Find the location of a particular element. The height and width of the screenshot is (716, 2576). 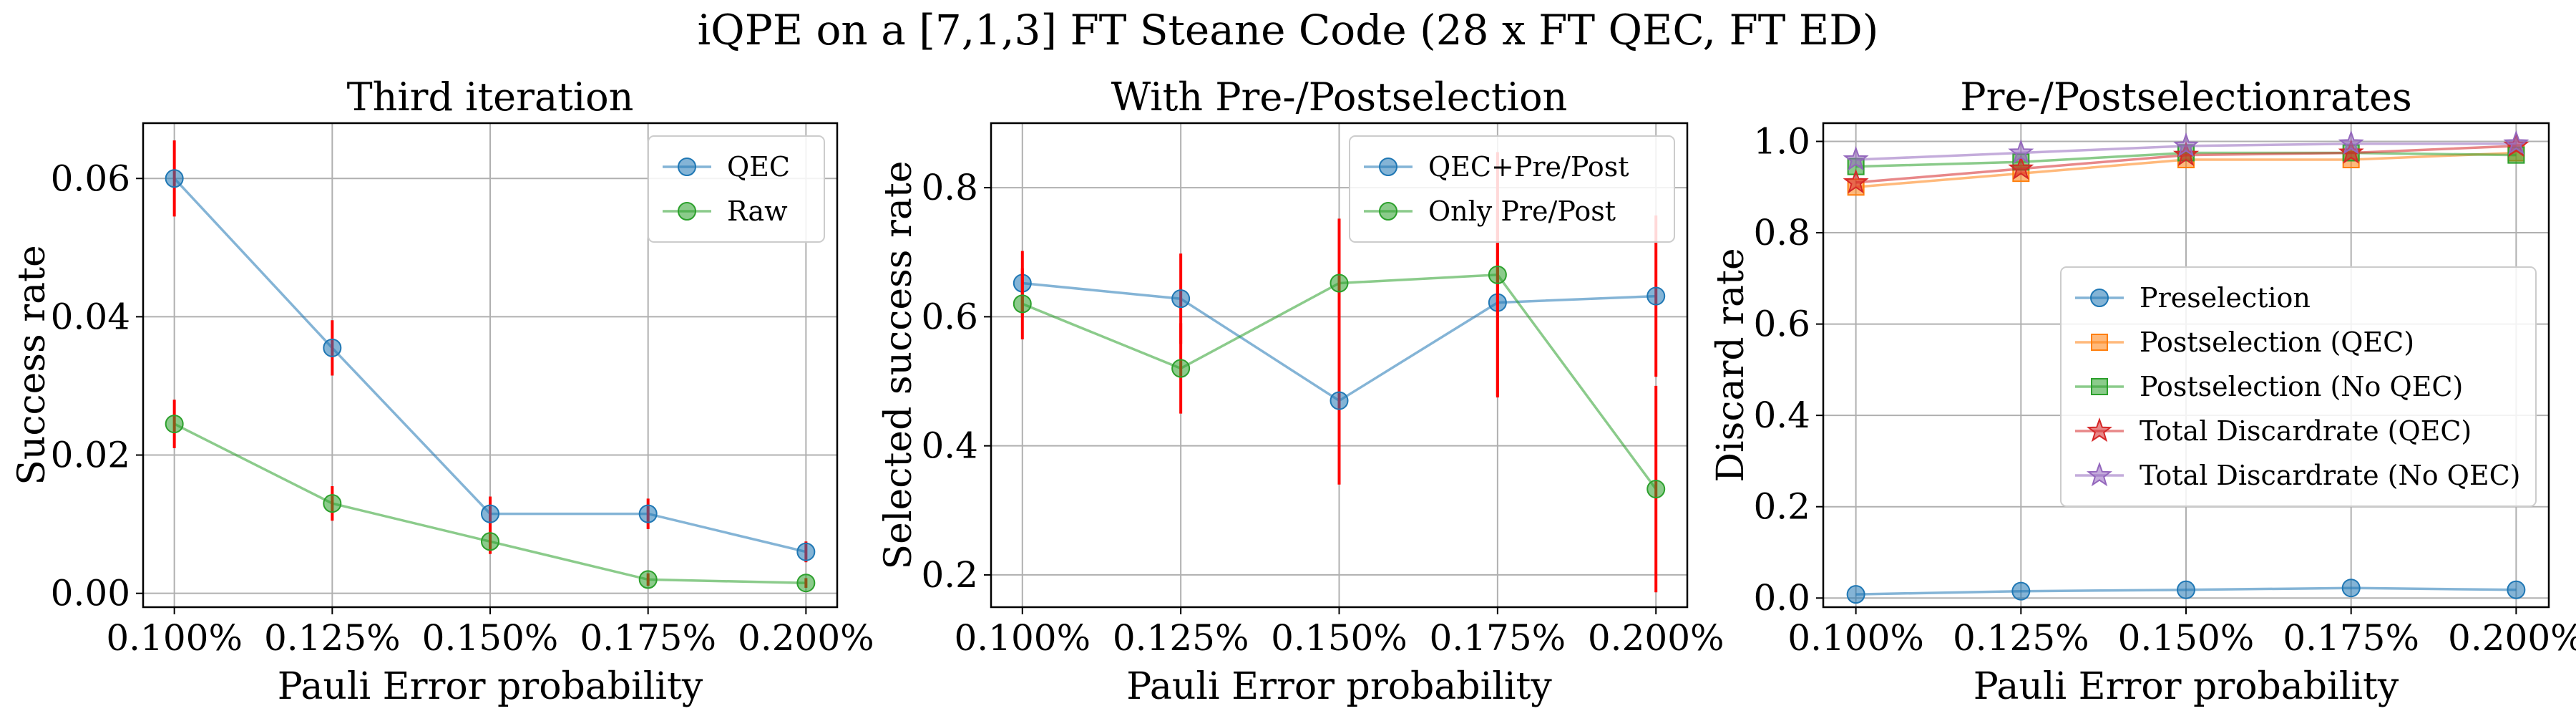

legend-label: Raw is located at coordinates (757, 211).